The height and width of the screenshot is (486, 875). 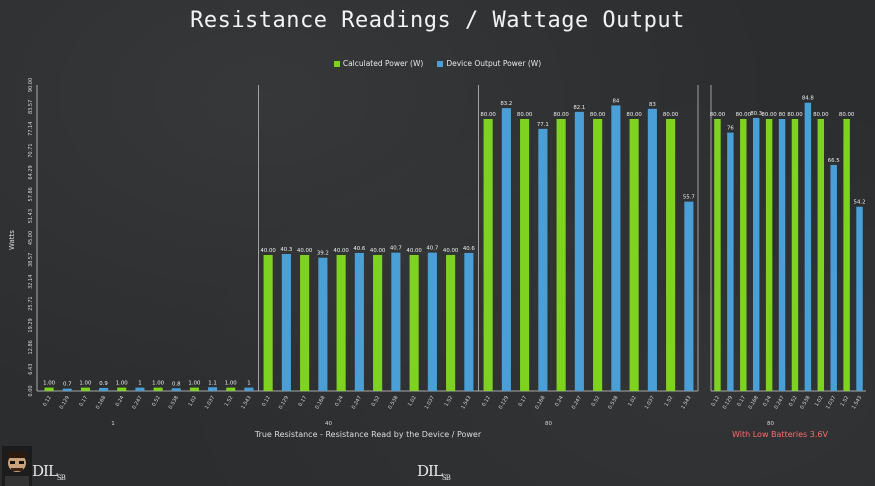 I want to click on x-tick-label: 0.17, so click(x=303, y=401).